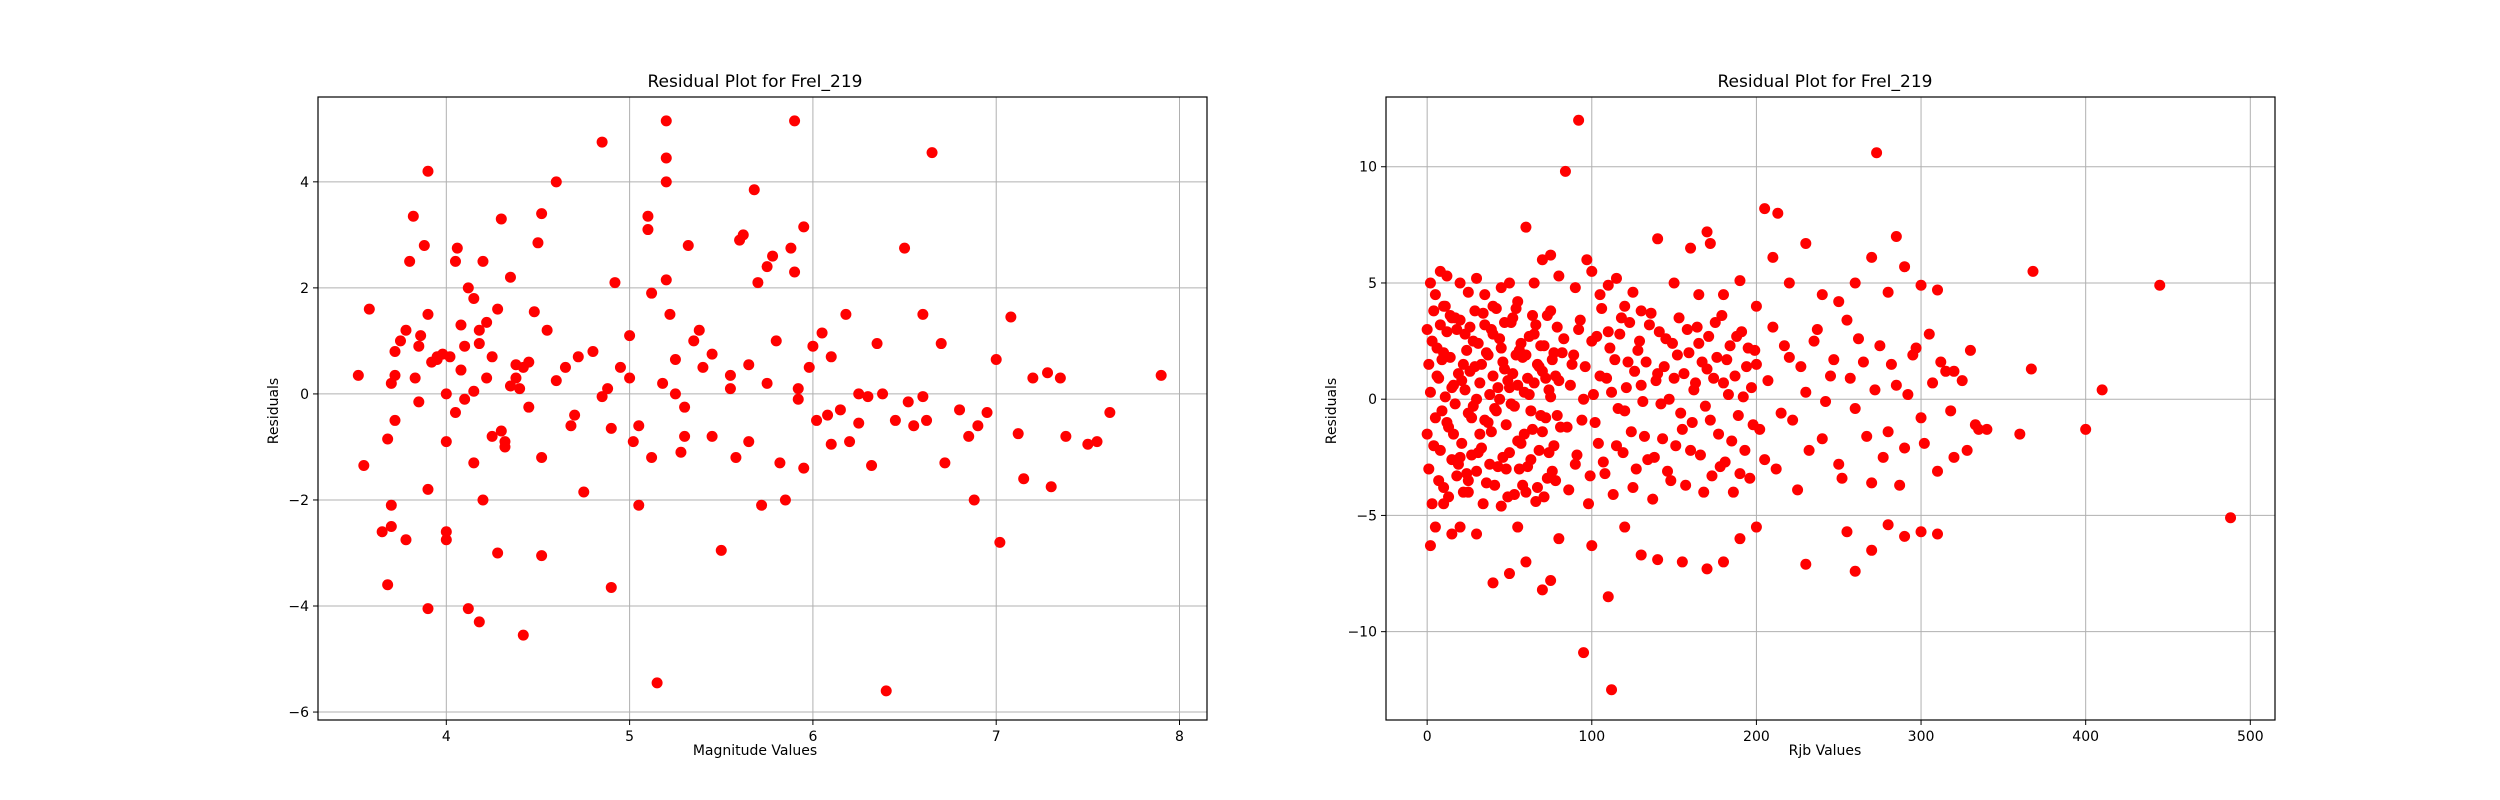  Describe the element at coordinates (996, 737) in the screenshot. I see `x-tick-label: 7` at that location.